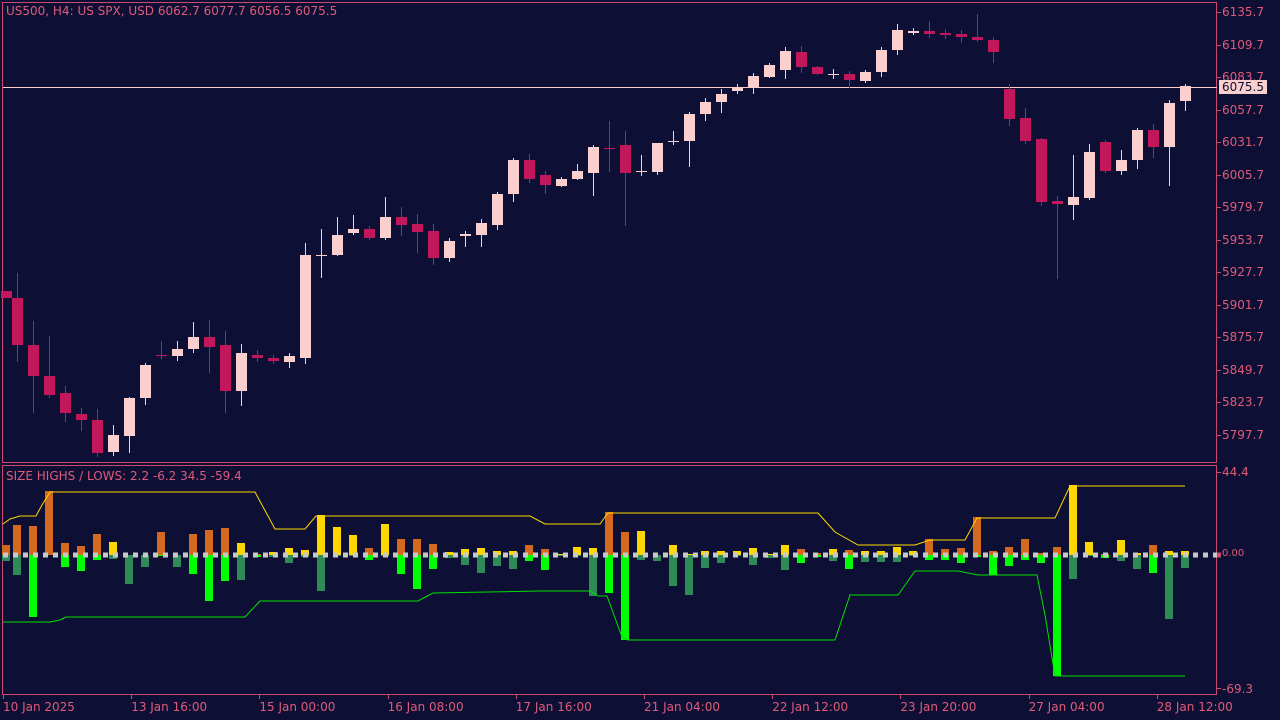  Describe the element at coordinates (1066, 707) in the screenshot. I see `time-axis-label: 27 Jan 04:00` at that location.